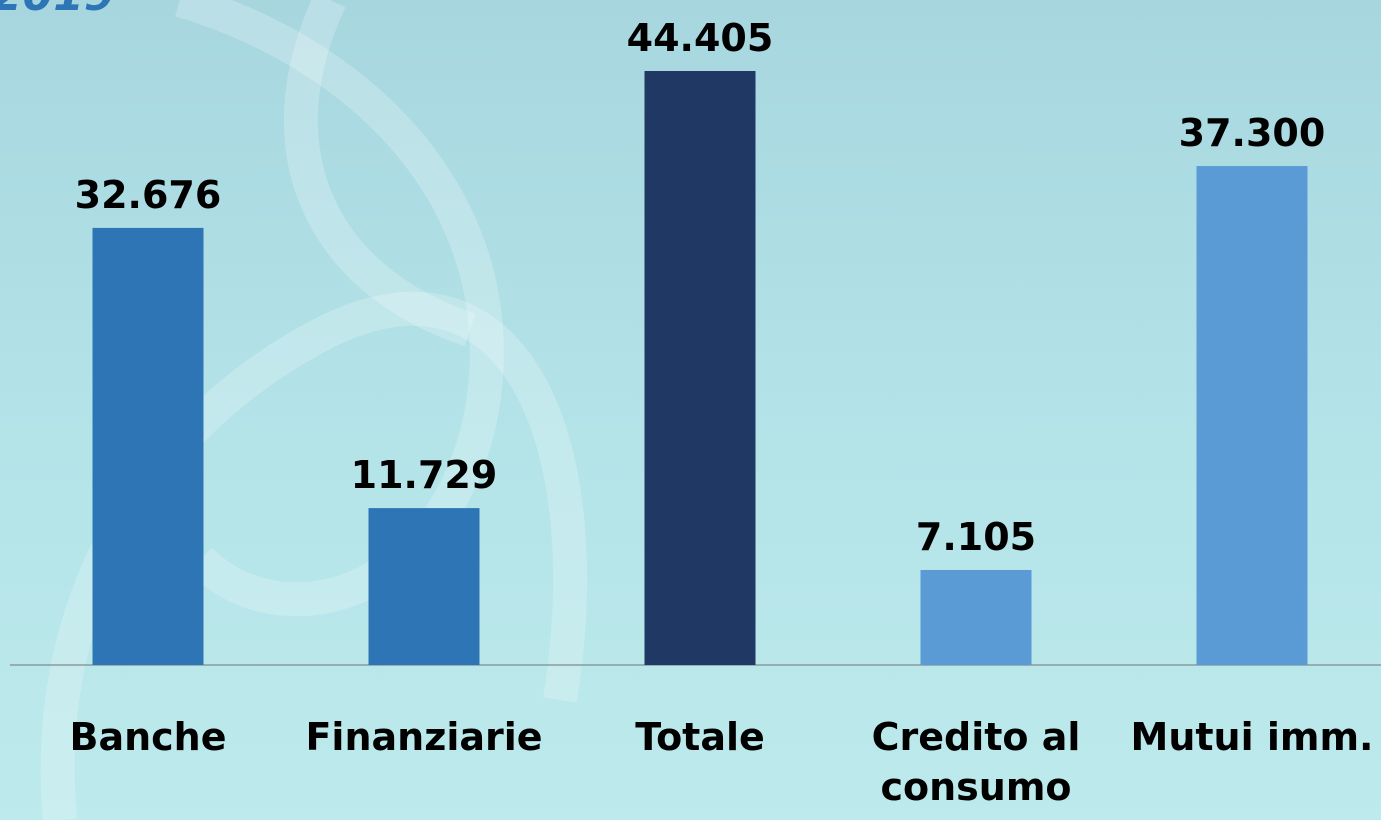 The width and height of the screenshot is (1381, 820). What do you see at coordinates (700, 38) in the screenshot?
I see `value-label: 44.405` at bounding box center [700, 38].